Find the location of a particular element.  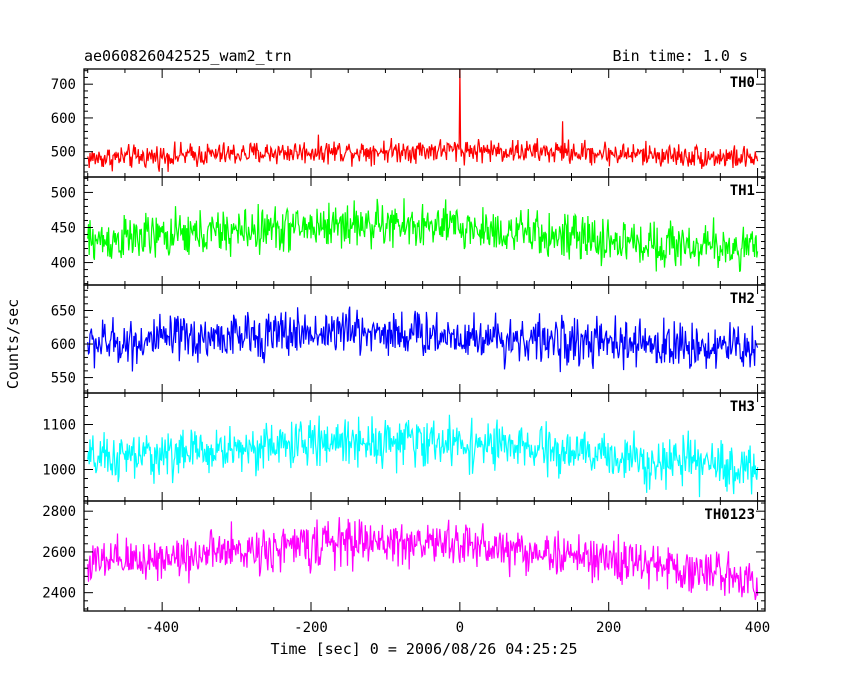

panel-label: TH3 is located at coordinates (742, 407).